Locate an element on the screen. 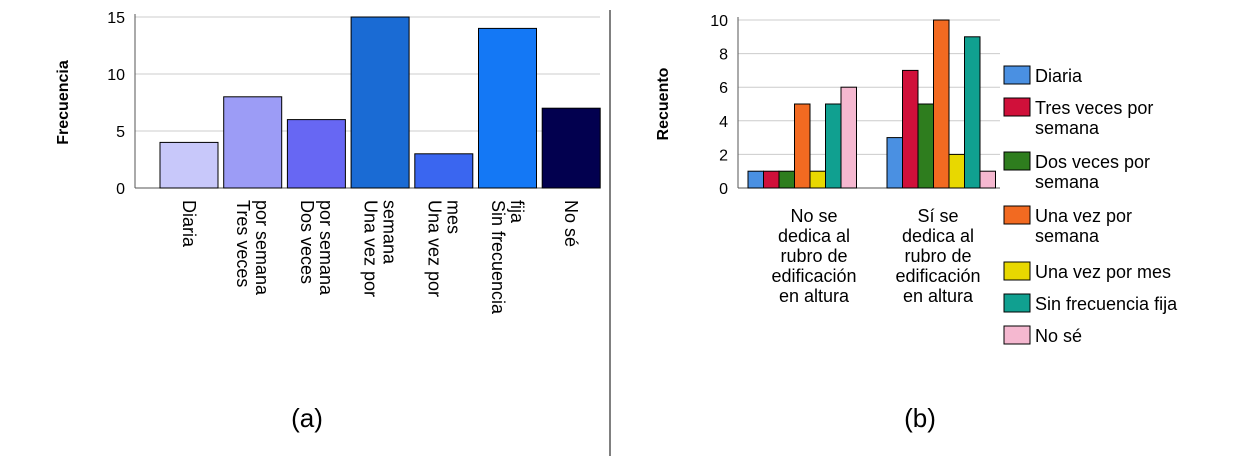 This screenshot has width=1233, height=456. legend-label: Tres veces por semana is located at coordinates (1094, 118).